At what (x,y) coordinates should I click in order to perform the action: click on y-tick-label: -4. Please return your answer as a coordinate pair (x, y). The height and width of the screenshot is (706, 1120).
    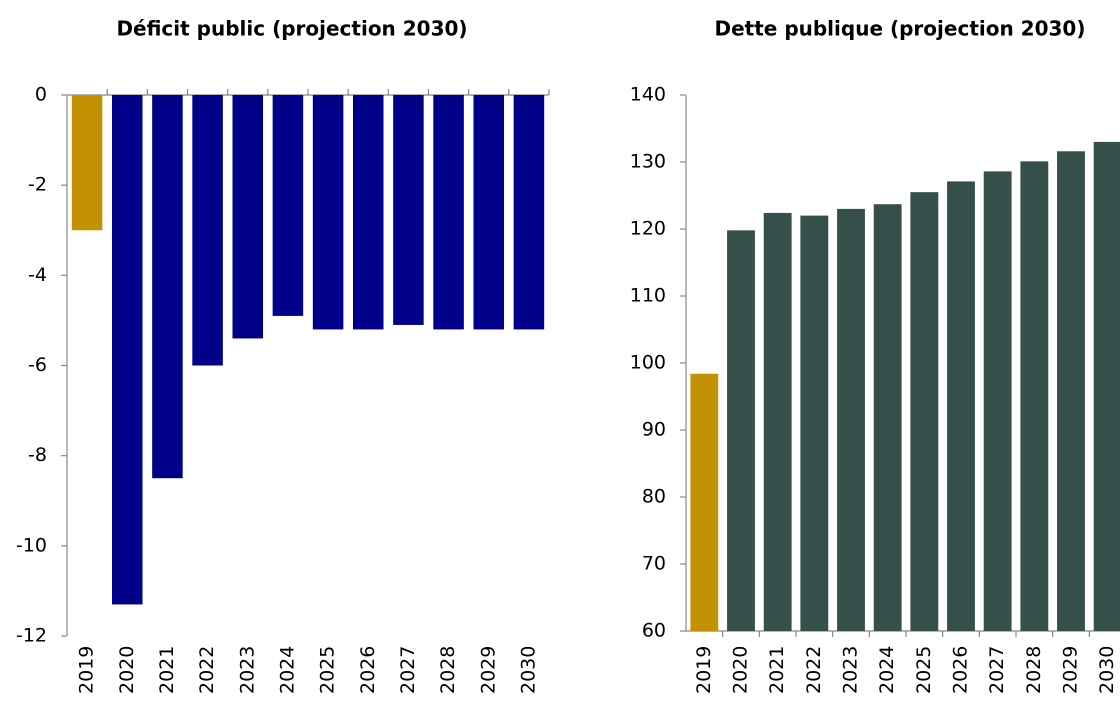
    Looking at the image, I should click on (37, 275).